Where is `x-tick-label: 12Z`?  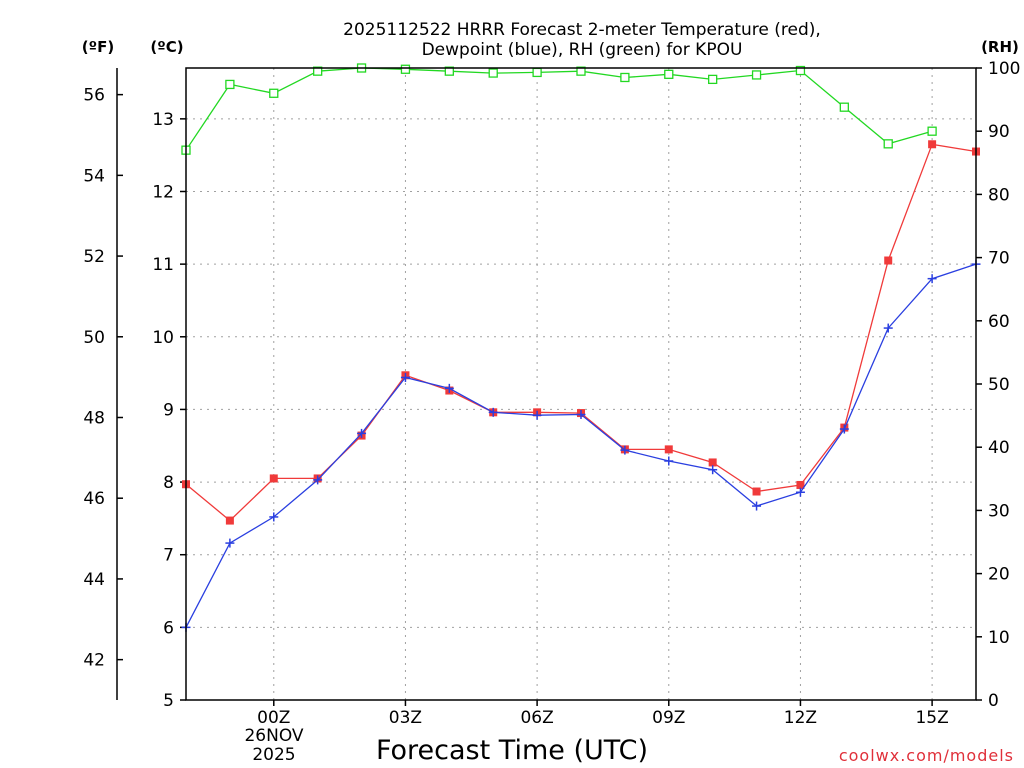
x-tick-label: 12Z is located at coordinates (800, 718).